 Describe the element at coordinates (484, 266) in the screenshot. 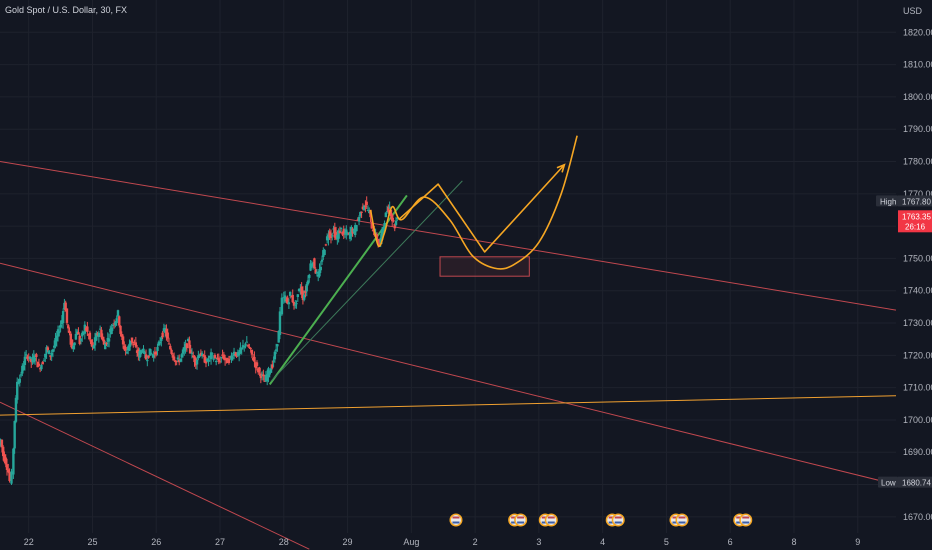

I see `target-zone-rect` at that location.